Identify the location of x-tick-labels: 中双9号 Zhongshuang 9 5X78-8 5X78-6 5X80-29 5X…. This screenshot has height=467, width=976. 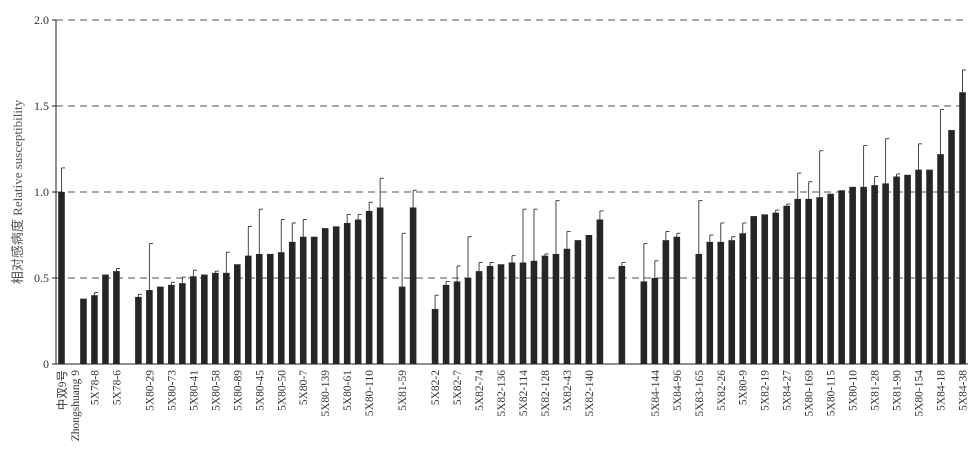
(513, 405).